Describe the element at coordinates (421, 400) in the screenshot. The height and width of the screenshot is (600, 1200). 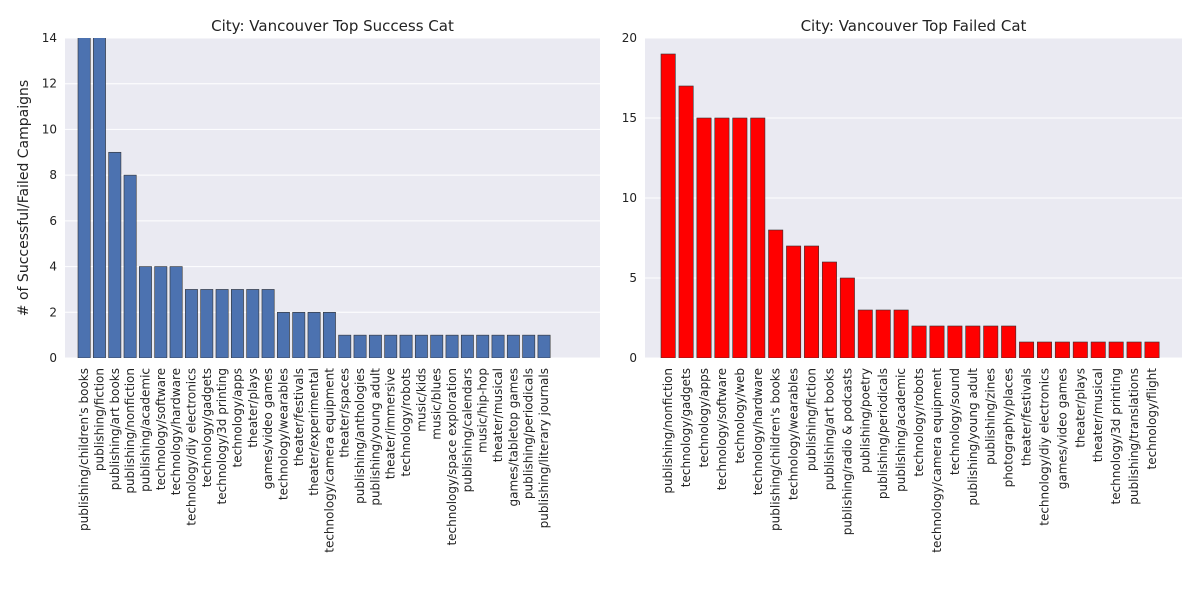
I see `x-tick-label: music/kids` at that location.